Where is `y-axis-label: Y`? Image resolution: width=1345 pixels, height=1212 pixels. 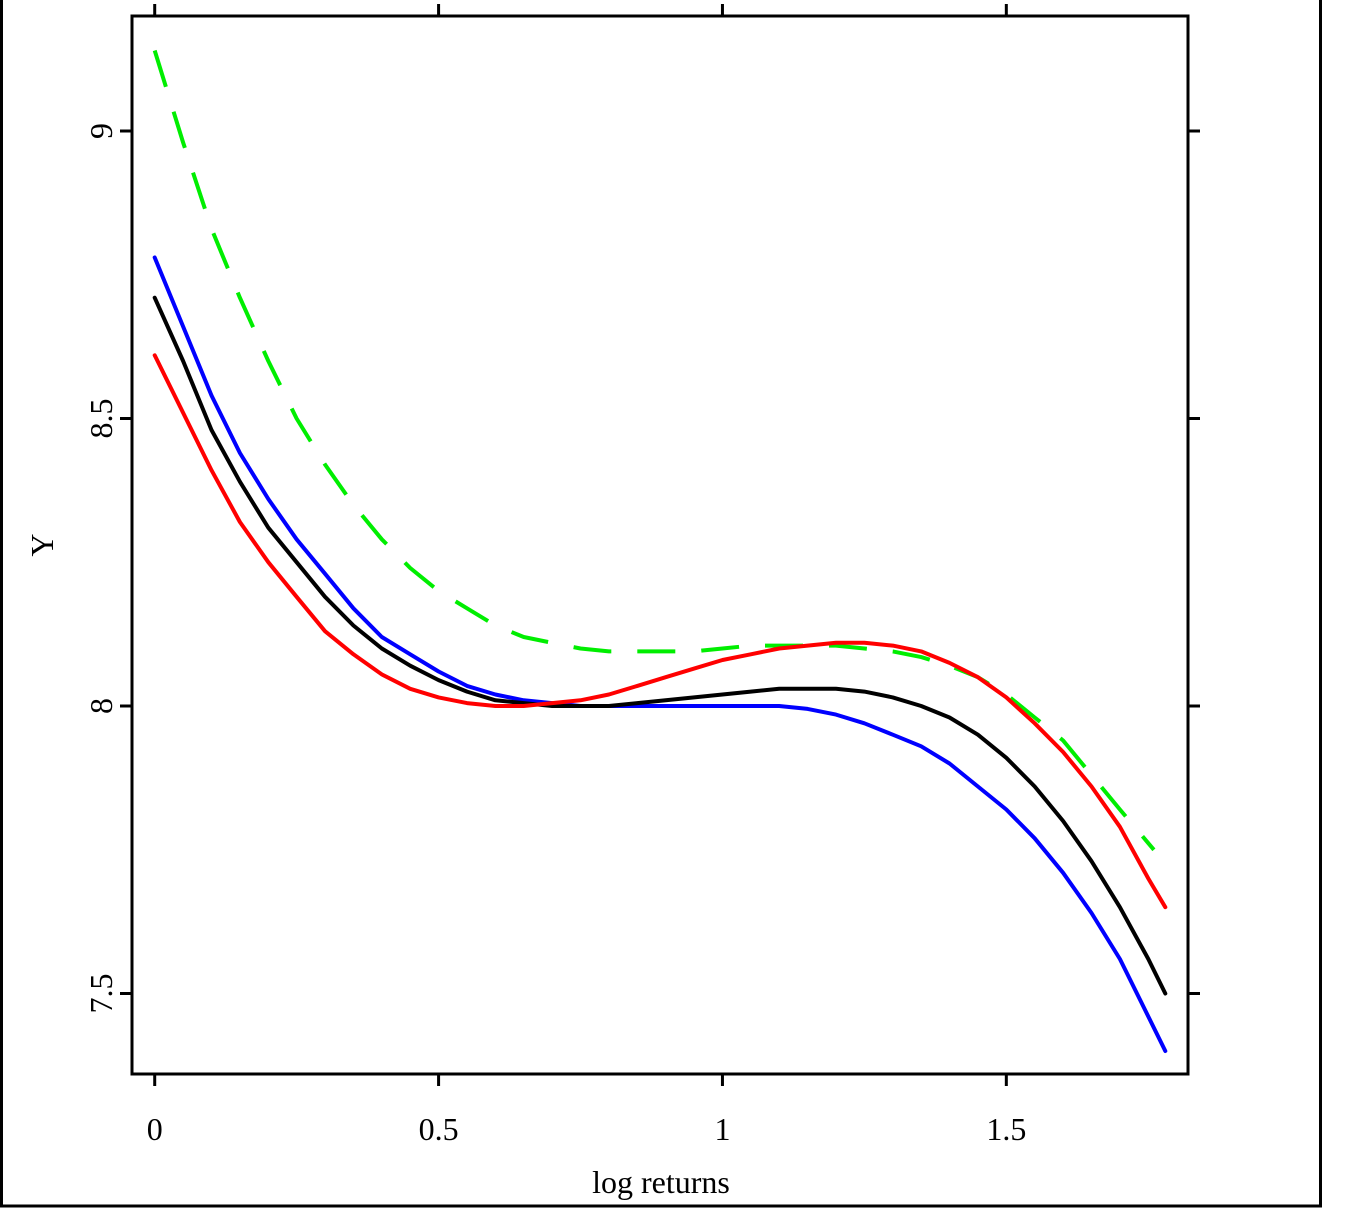 y-axis-label: Y is located at coordinates (42, 544).